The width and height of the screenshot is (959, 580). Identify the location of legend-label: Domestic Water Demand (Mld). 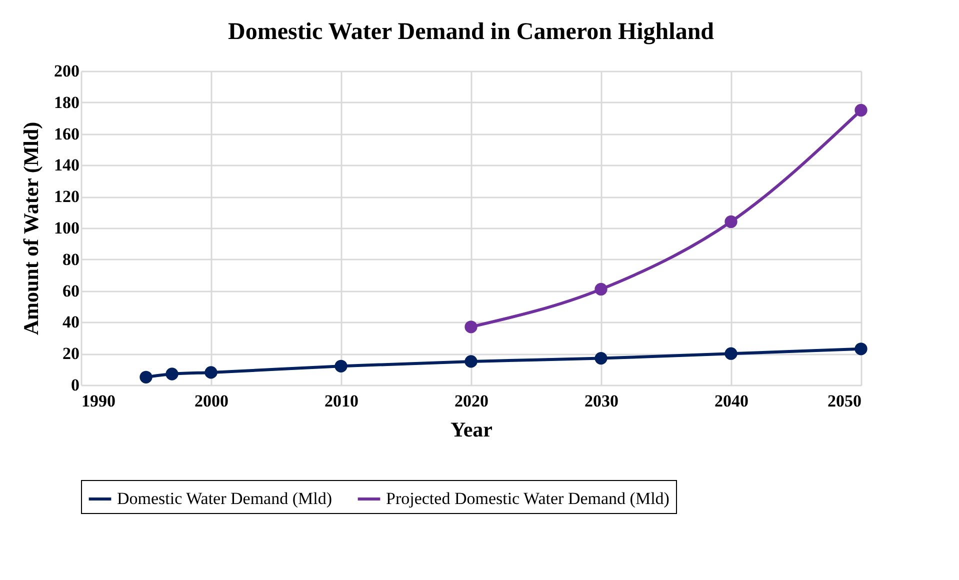
(224, 498).